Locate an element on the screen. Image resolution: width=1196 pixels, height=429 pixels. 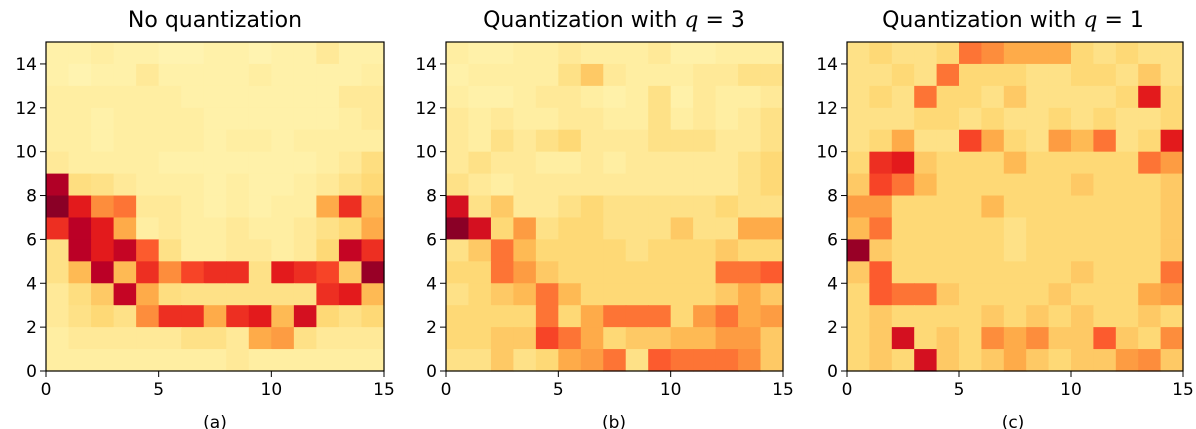
y-tick-label: 8 is located at coordinates (31, 197).